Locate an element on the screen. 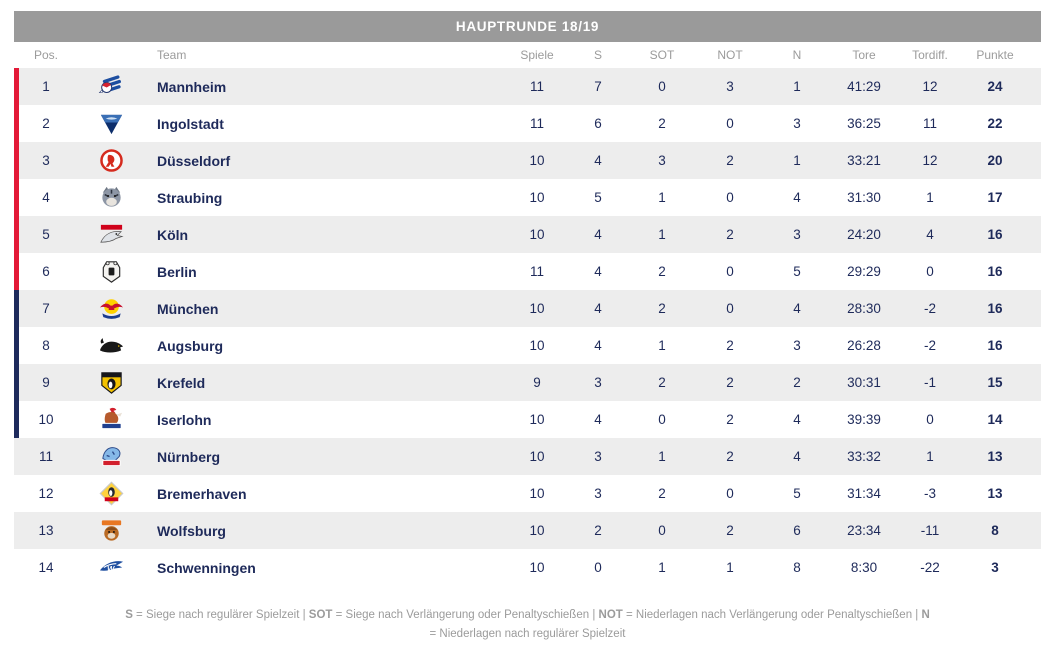 The height and width of the screenshot is (655, 1055). table-row: 2 Ingolstadt 11 6 2 0 3 36:25 11 22 is located at coordinates (527, 123).